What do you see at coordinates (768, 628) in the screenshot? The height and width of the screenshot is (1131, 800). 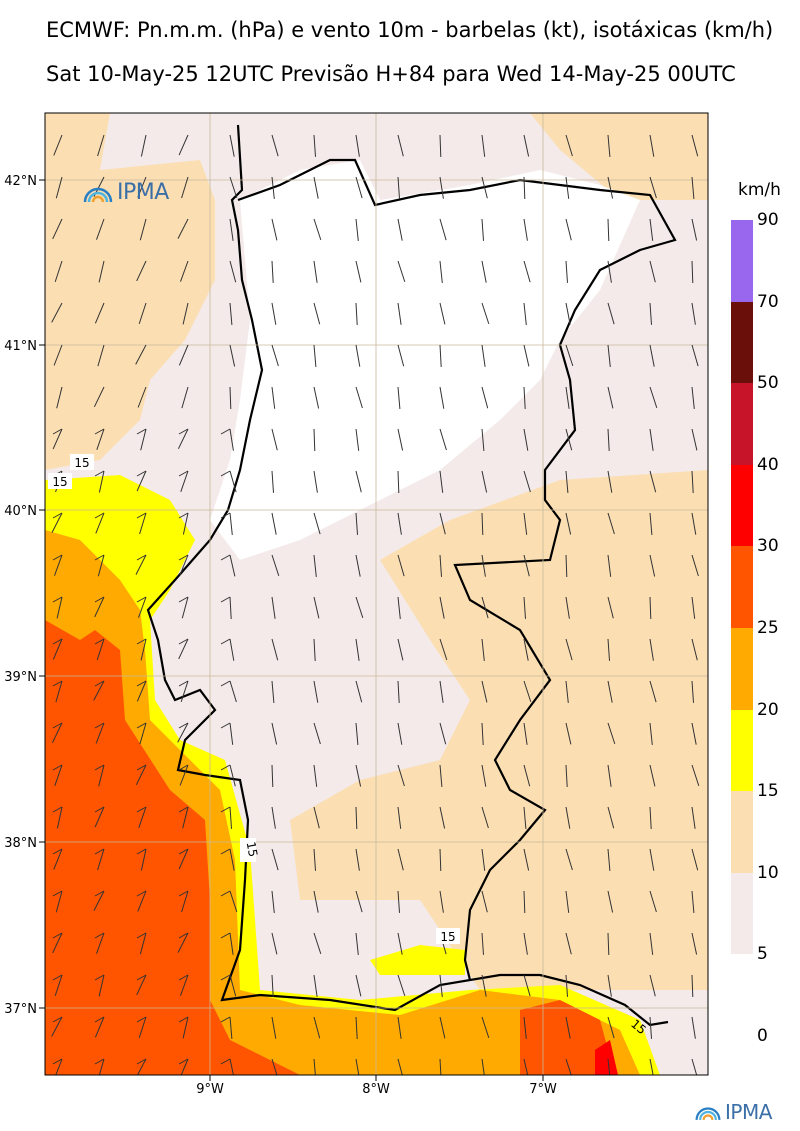 I see `colorbar-label: 25` at bounding box center [768, 628].